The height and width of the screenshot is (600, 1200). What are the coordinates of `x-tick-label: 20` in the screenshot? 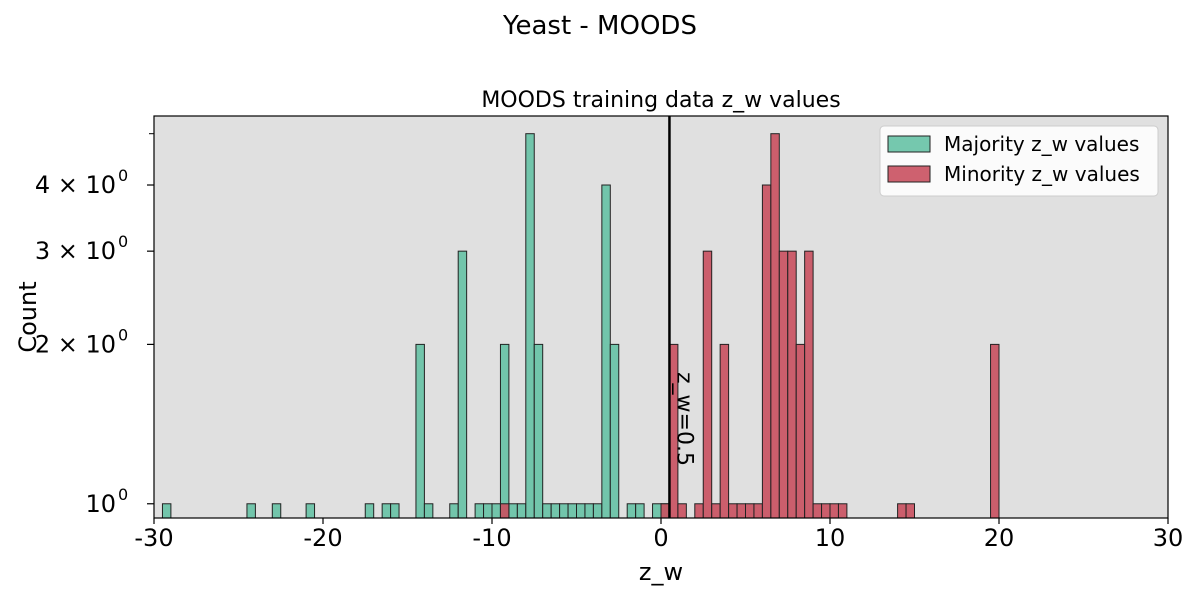 It's located at (999, 538).